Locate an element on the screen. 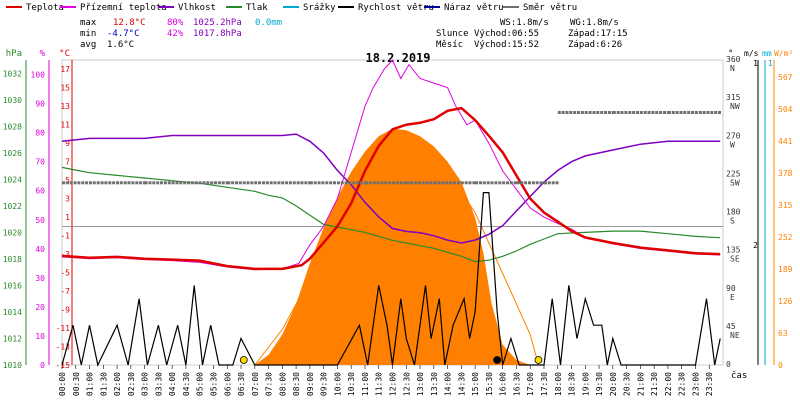 The width and height of the screenshot is (800, 404). x-tick-label: 03:00 is located at coordinates (145, 384).